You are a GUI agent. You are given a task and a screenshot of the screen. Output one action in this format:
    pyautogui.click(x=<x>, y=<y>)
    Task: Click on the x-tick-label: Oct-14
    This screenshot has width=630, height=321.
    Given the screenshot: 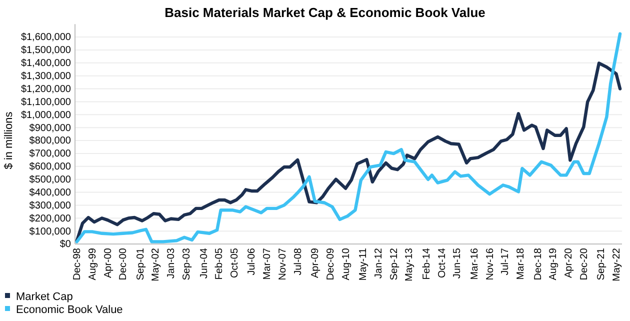 What is the action you would take?
    pyautogui.click(x=442, y=263)
    